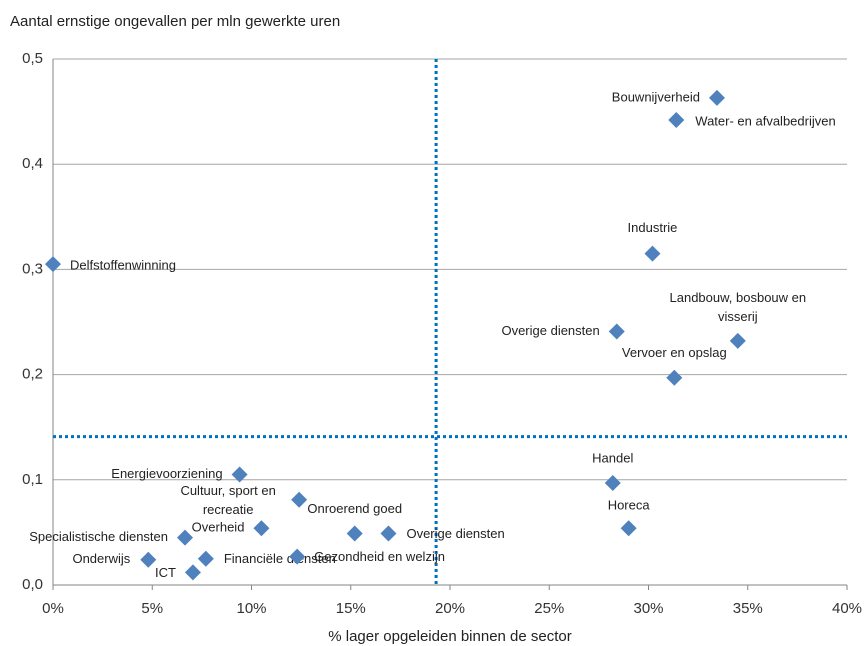 Image resolution: width=864 pixels, height=646 pixels. I want to click on point-label: Delfstoffenwinning, so click(123, 265).